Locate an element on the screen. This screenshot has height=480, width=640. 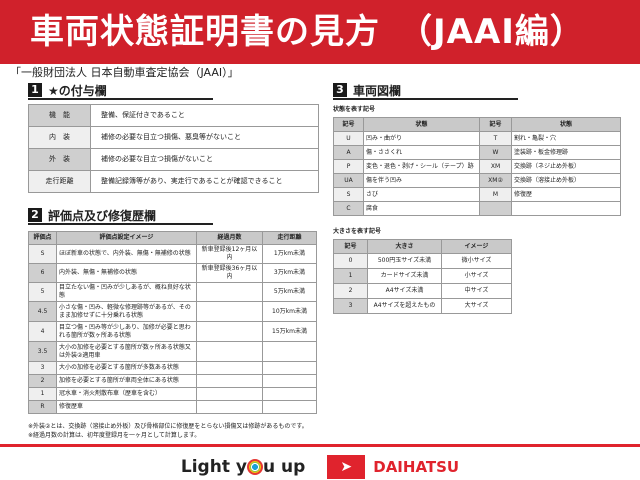
table-cell: 腐食 is located at coordinates (421, 208).